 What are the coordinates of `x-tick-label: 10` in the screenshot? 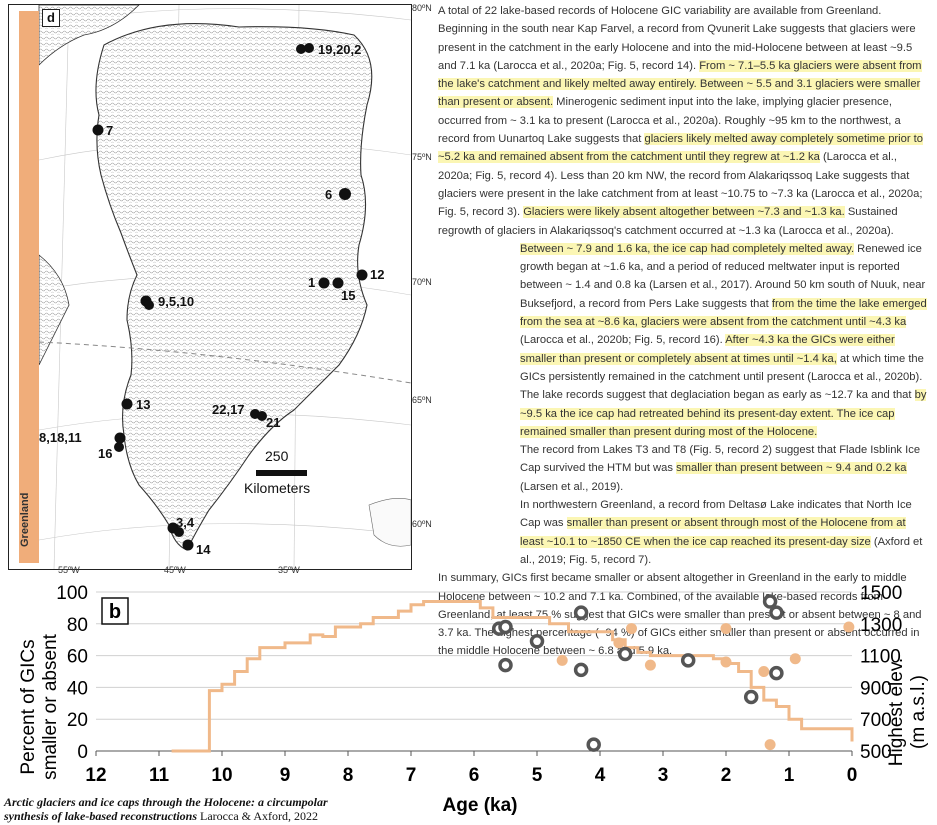 It's located at (221, 775).